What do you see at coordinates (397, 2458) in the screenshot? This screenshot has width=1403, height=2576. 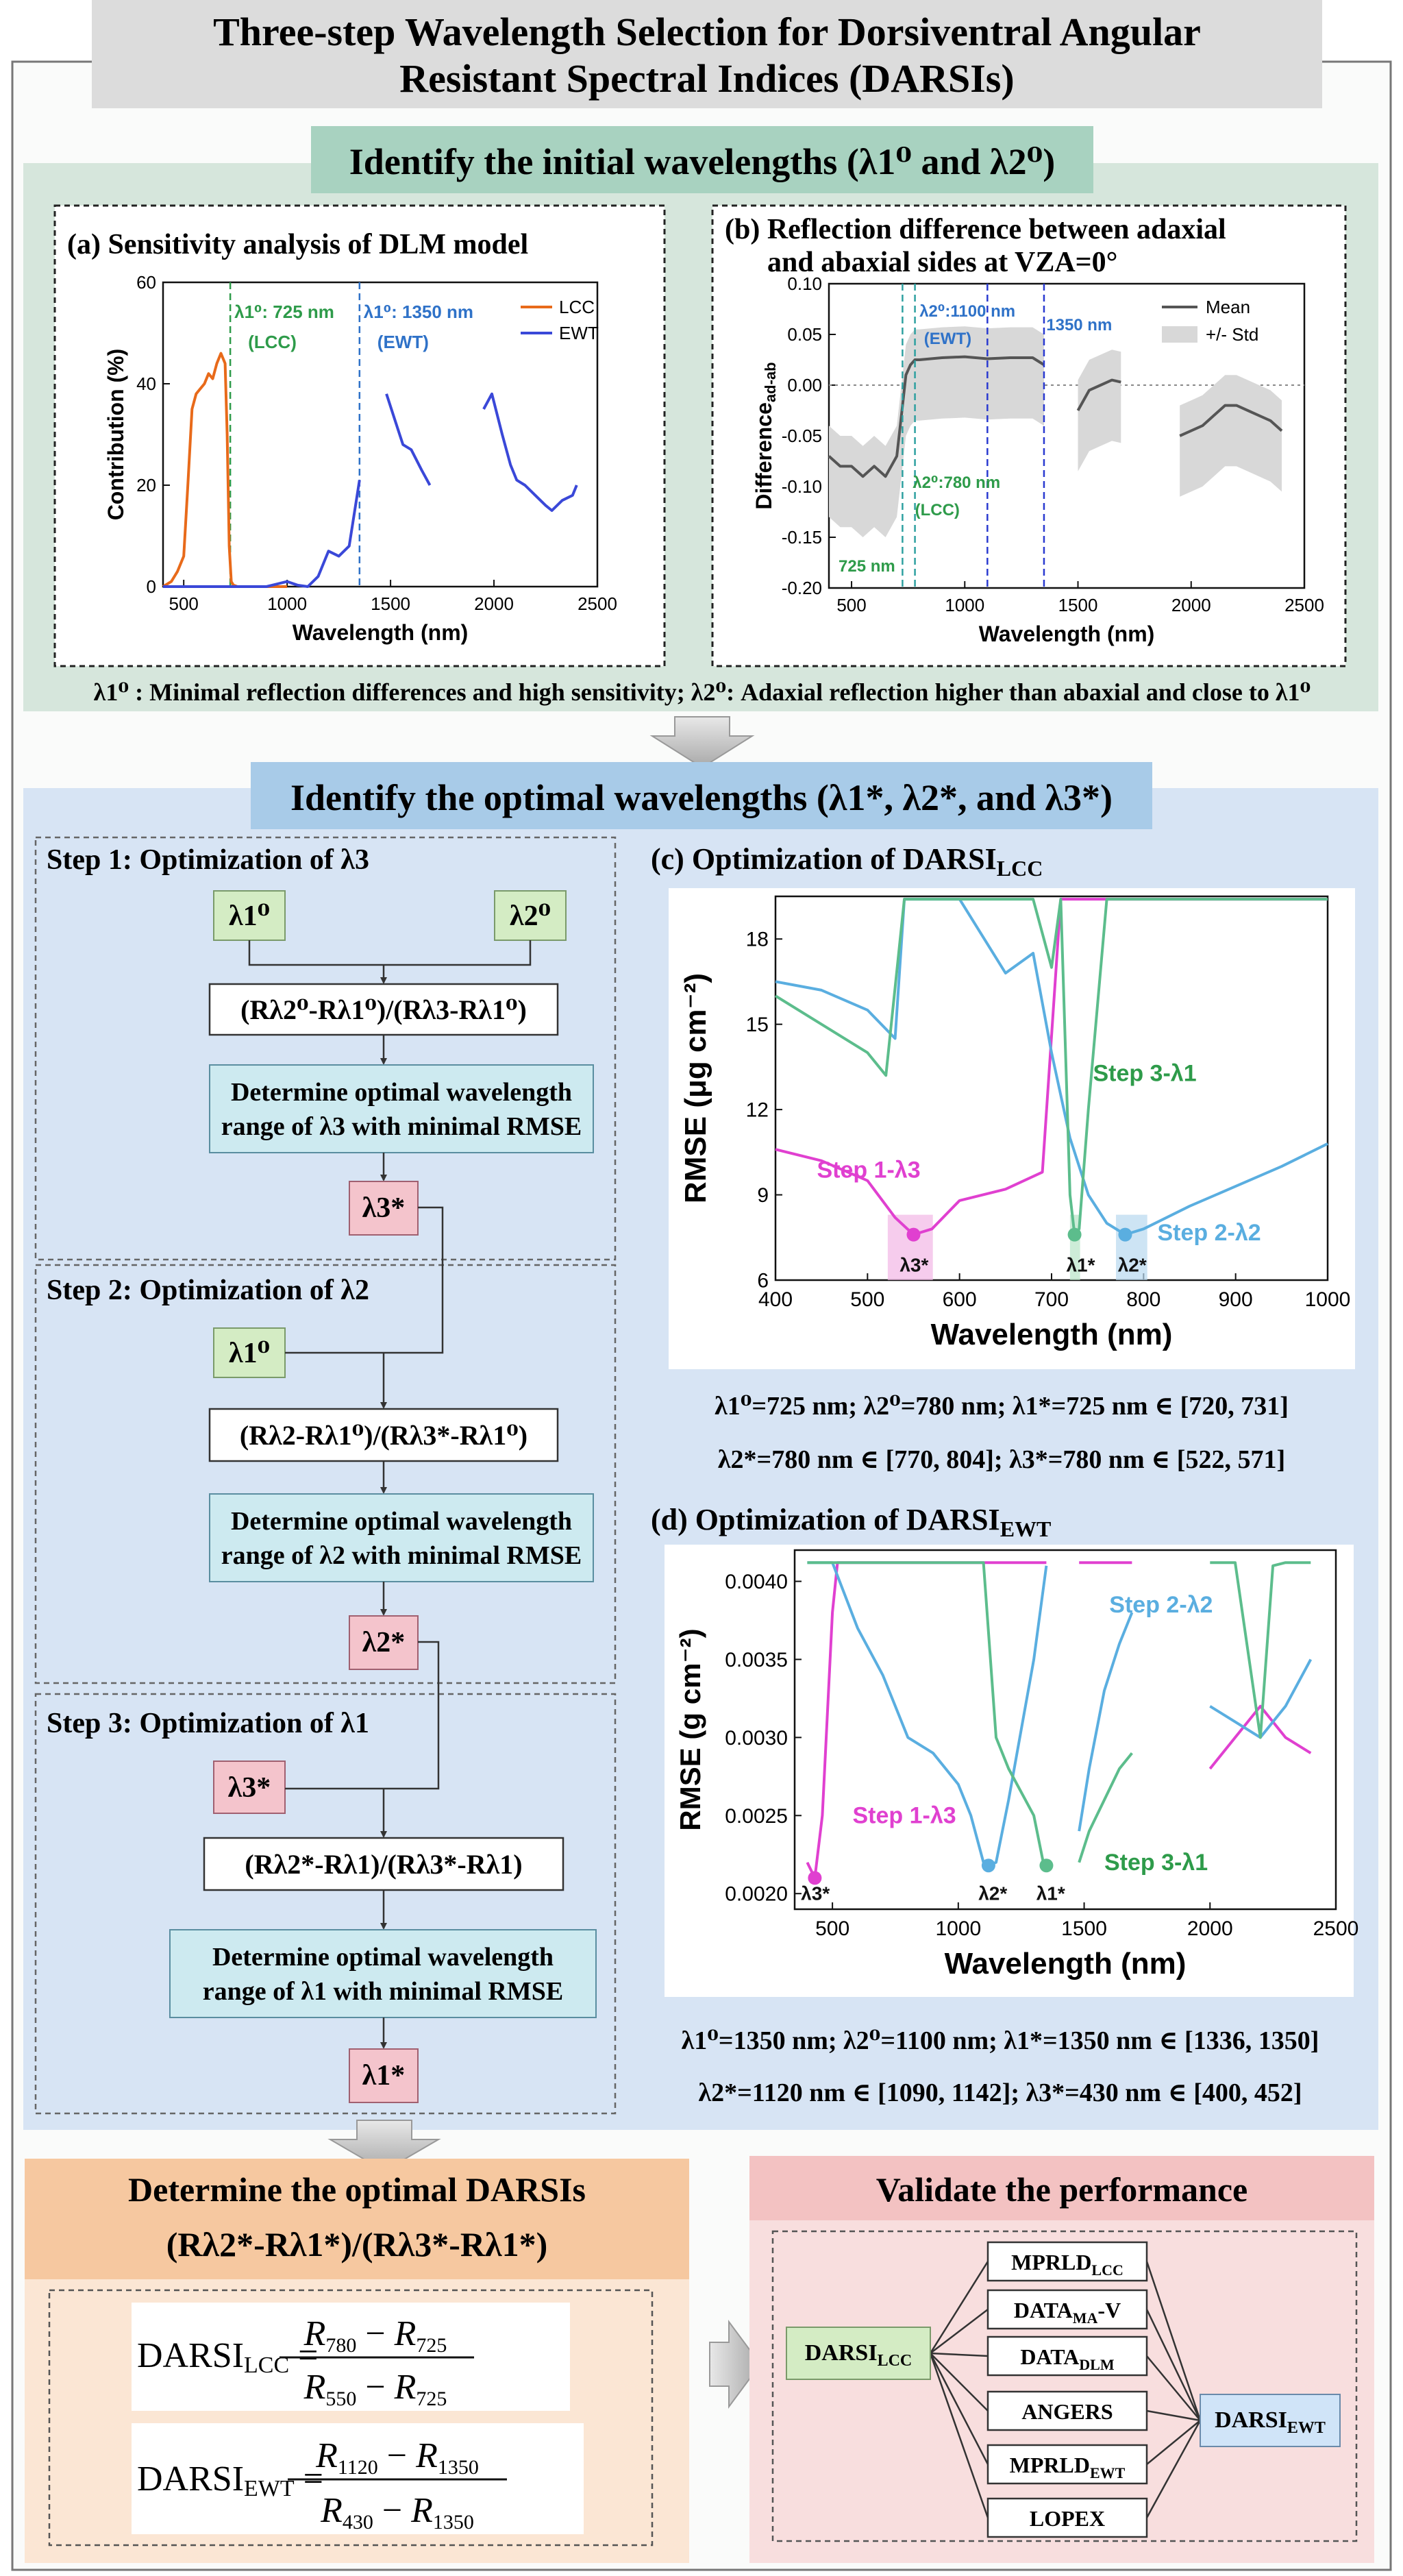 I see `eq-ewt-num: R1120 − R1350` at bounding box center [397, 2458].